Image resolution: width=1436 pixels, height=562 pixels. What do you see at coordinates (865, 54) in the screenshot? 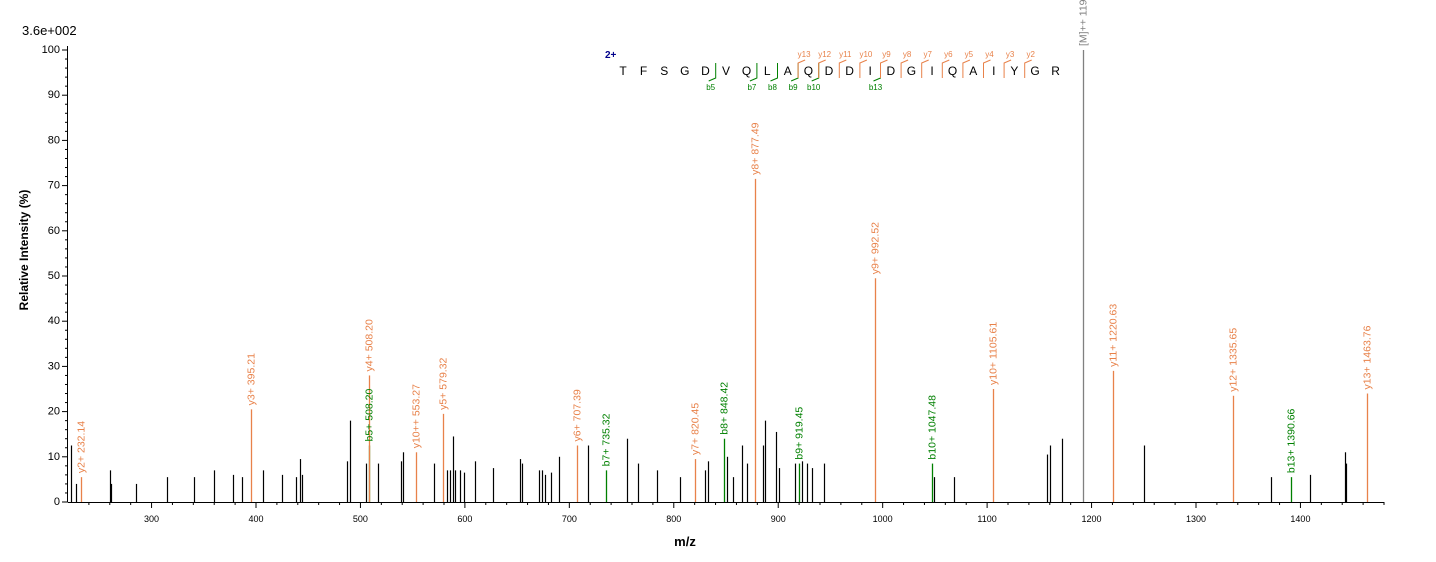
I see `y-fragment-label: y10` at bounding box center [865, 54].